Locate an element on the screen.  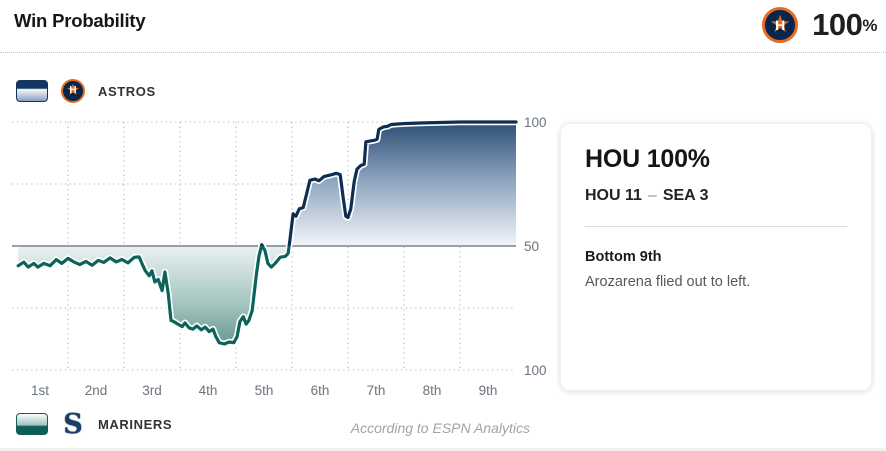
wp-line-astros is located at coordinates (388, 183).